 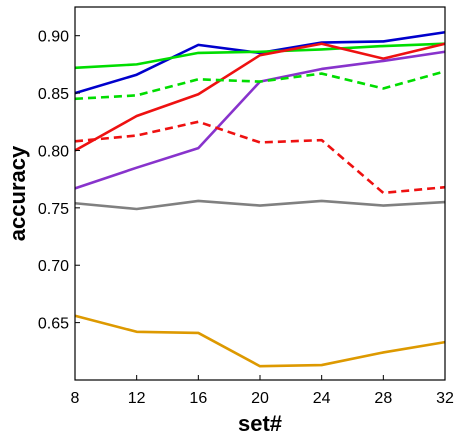 I want to click on y-tick-label: 0.80, so click(x=53, y=151).